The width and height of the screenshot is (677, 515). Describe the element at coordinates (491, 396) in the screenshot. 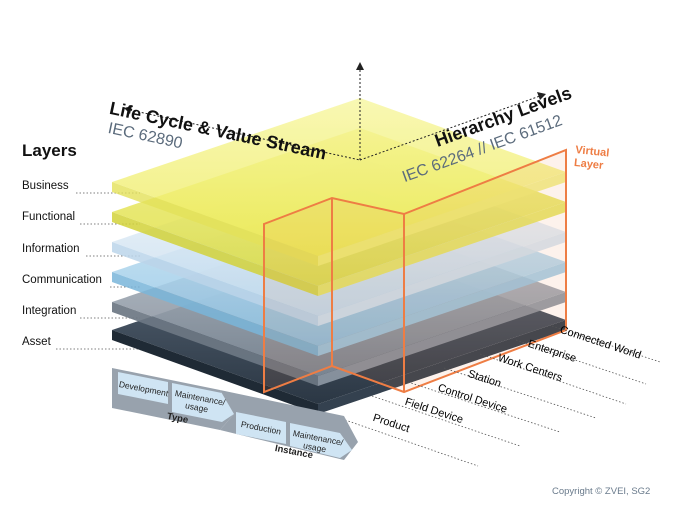

I see `hierarchy-leader-lines` at that location.